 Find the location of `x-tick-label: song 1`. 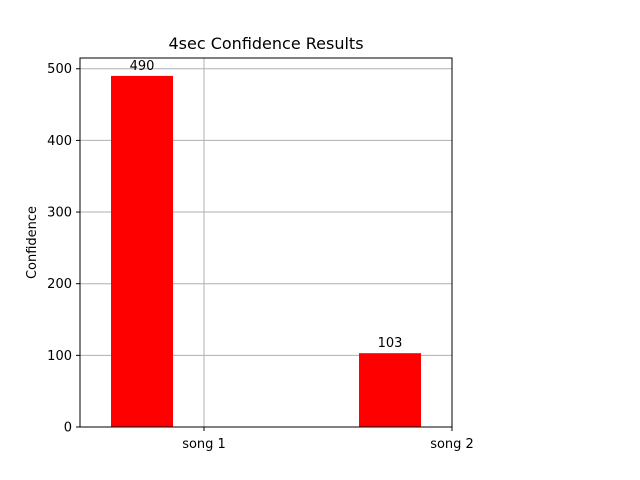

x-tick-label: song 1 is located at coordinates (204, 444).